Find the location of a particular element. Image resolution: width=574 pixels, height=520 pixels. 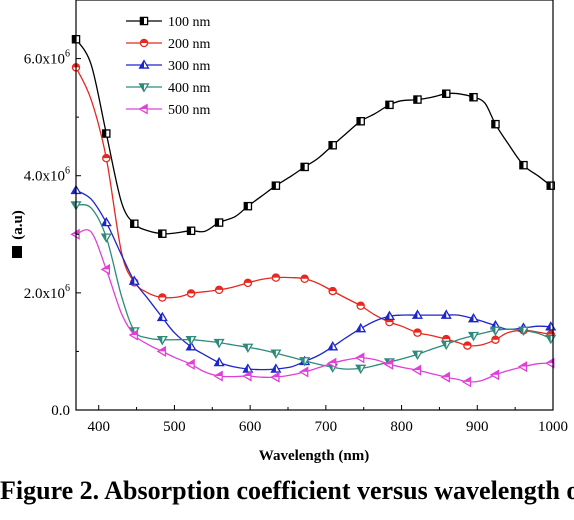

y-tick-label-base: 6.0x10 is located at coordinates (44, 60).